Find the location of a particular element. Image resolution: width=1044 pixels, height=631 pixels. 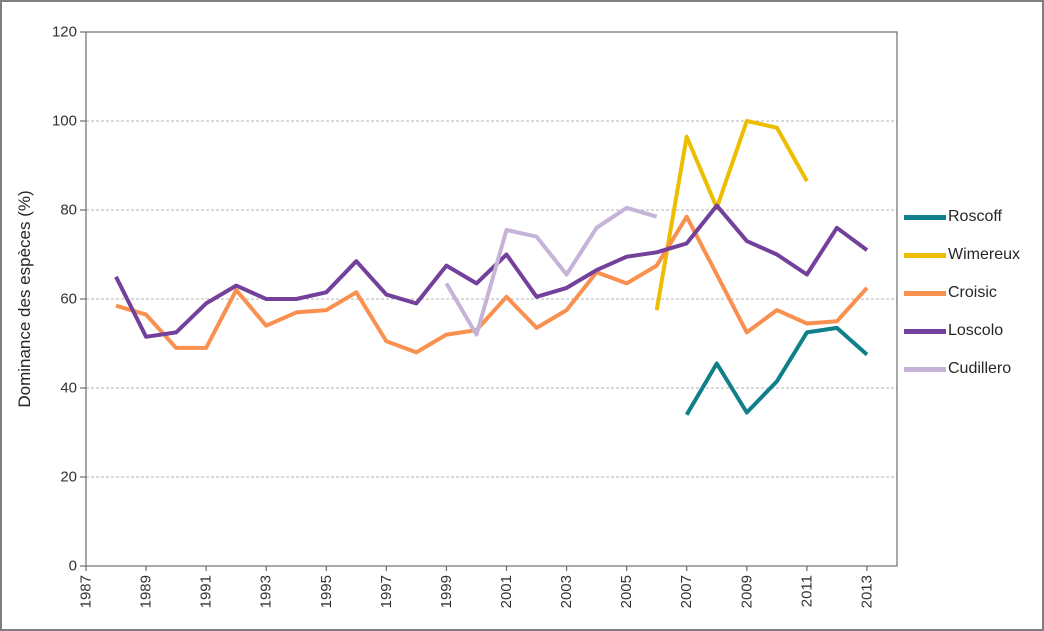

y-tick-label-60: 60 is located at coordinates (68, 299).